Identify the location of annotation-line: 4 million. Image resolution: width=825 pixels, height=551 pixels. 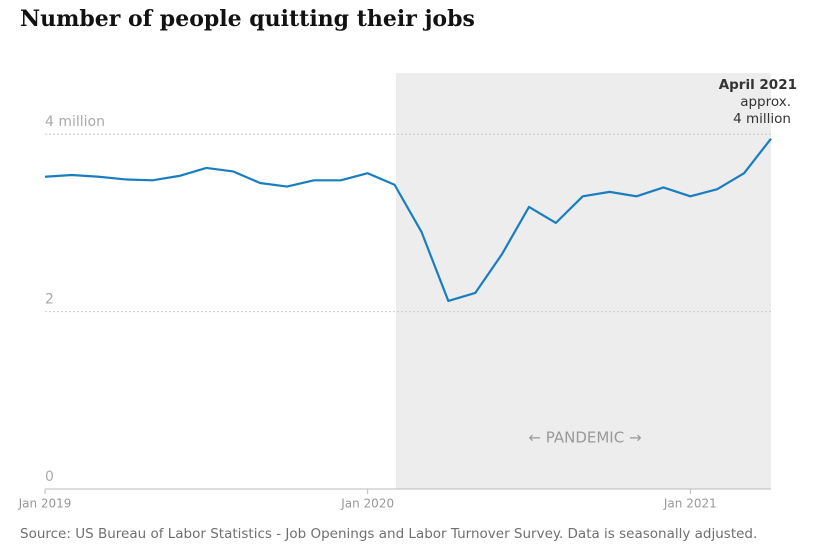
(762, 119).